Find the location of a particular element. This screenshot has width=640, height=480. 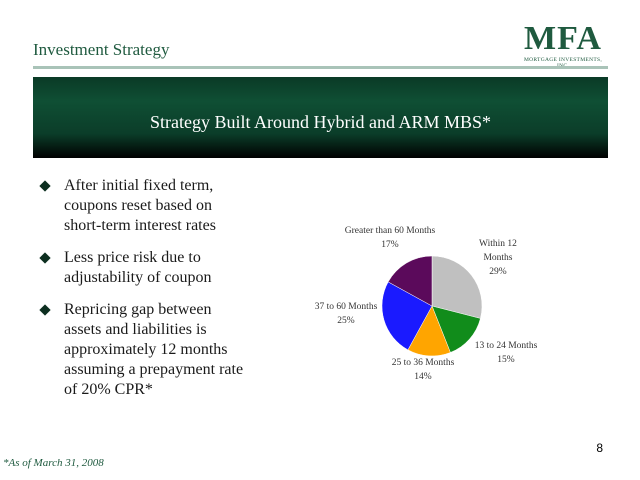

slice-name: 13 to 24 Months is located at coordinates (506, 346).